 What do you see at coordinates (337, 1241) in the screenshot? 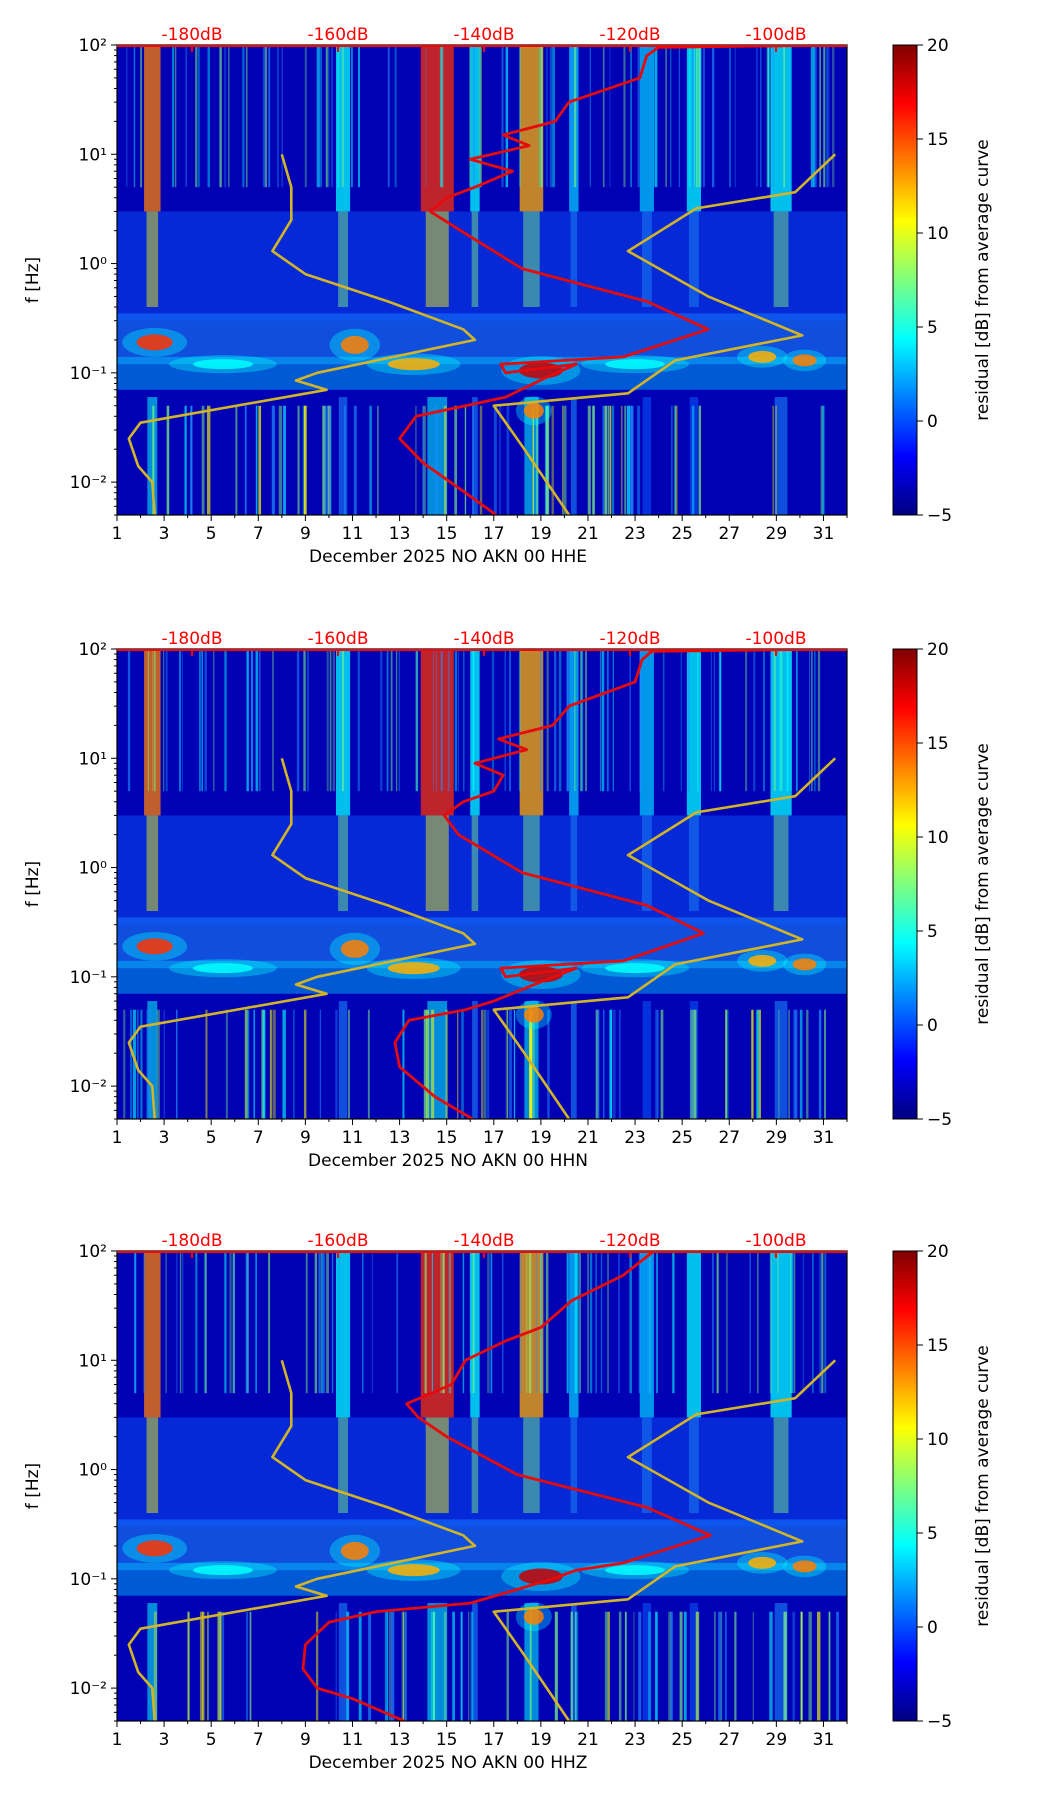
I see `top-tick-label: -160dB` at bounding box center [337, 1241].